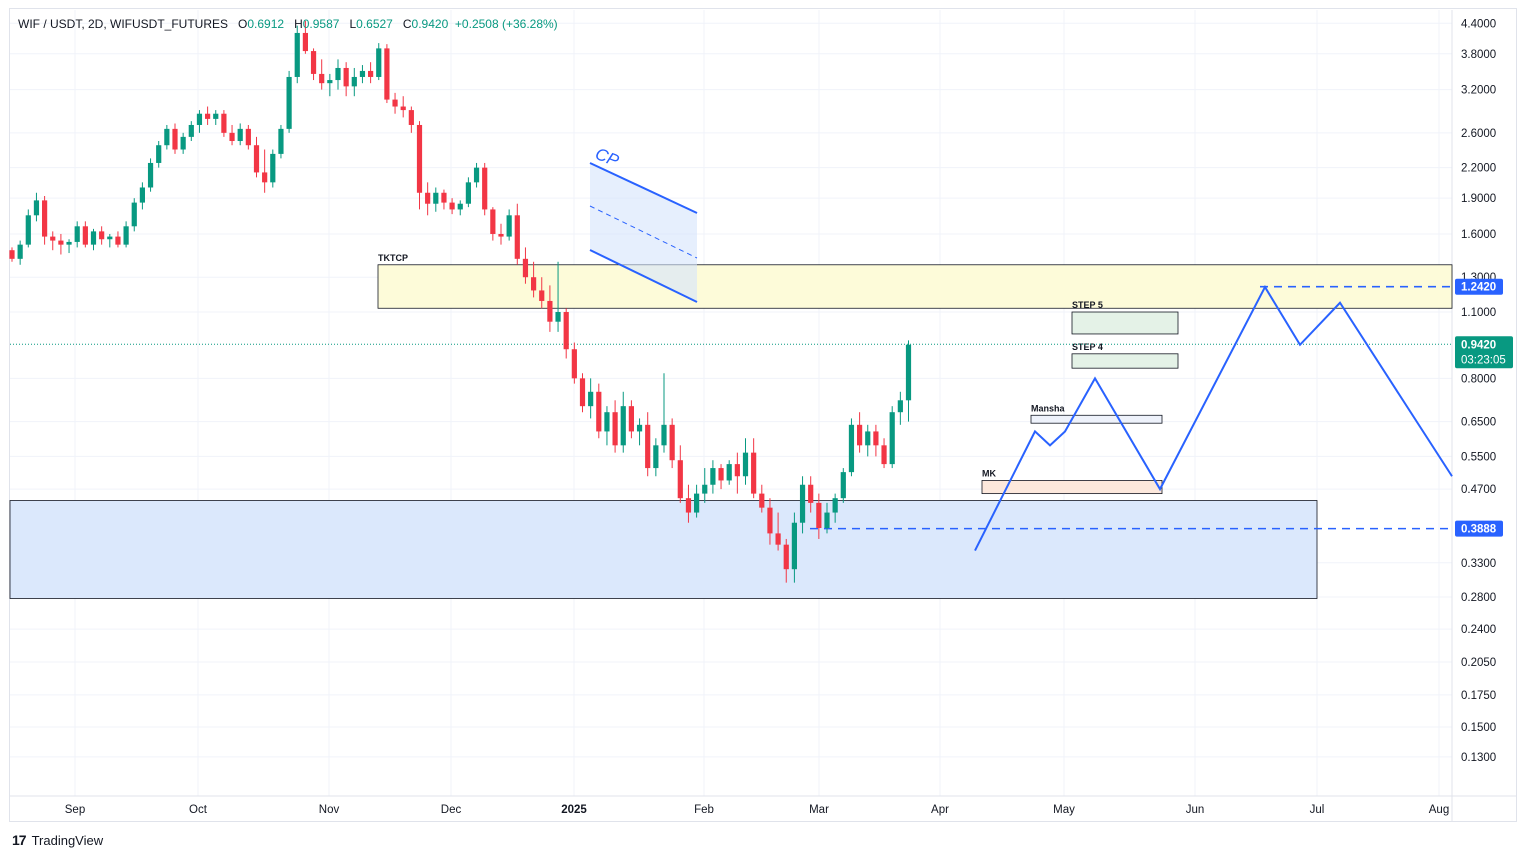 This screenshot has height=858, width=1527. What do you see at coordinates (1478, 598) in the screenshot?
I see `y-tick-label: 0.2800` at bounding box center [1478, 598].